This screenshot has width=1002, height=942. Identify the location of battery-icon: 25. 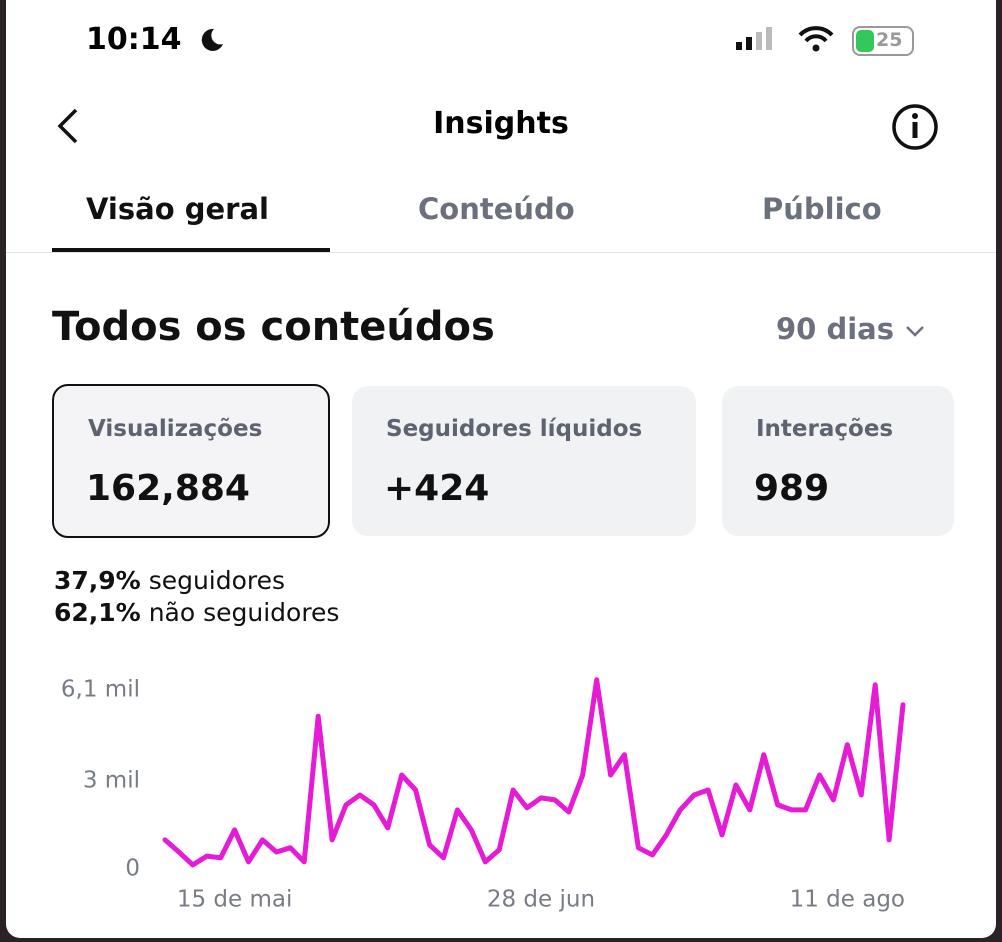
(883, 41).